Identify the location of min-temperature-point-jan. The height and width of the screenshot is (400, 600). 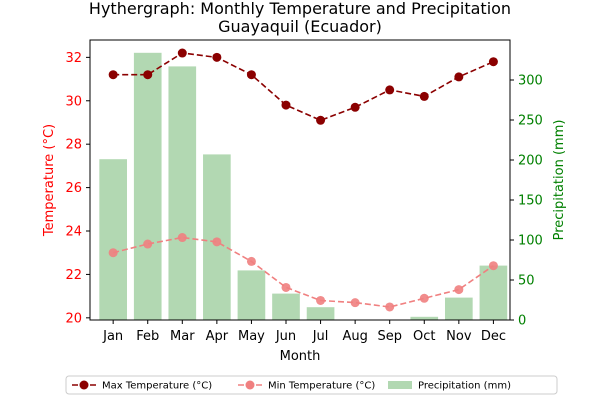
(113, 253).